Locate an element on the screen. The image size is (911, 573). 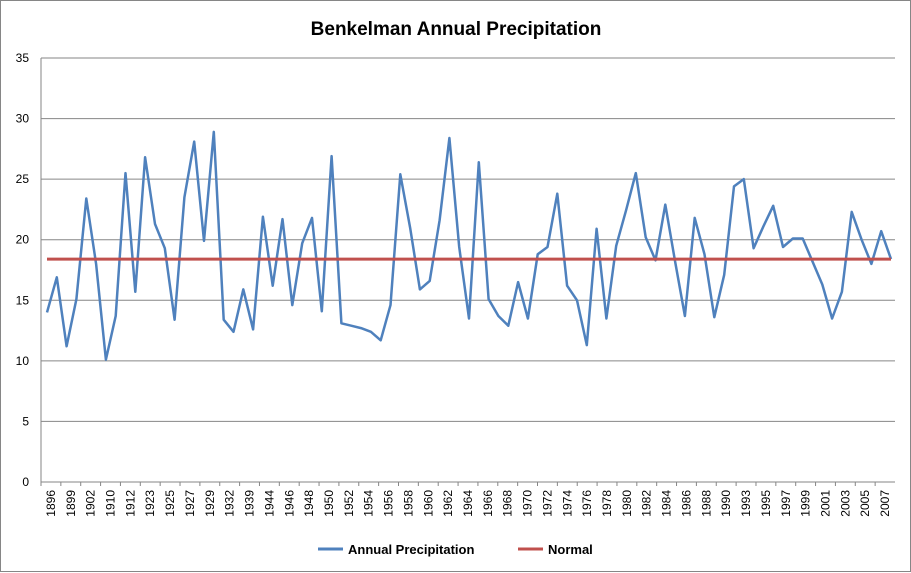
legend-label-annual-precipitation: Annual Precipitation is located at coordinates (411, 549).